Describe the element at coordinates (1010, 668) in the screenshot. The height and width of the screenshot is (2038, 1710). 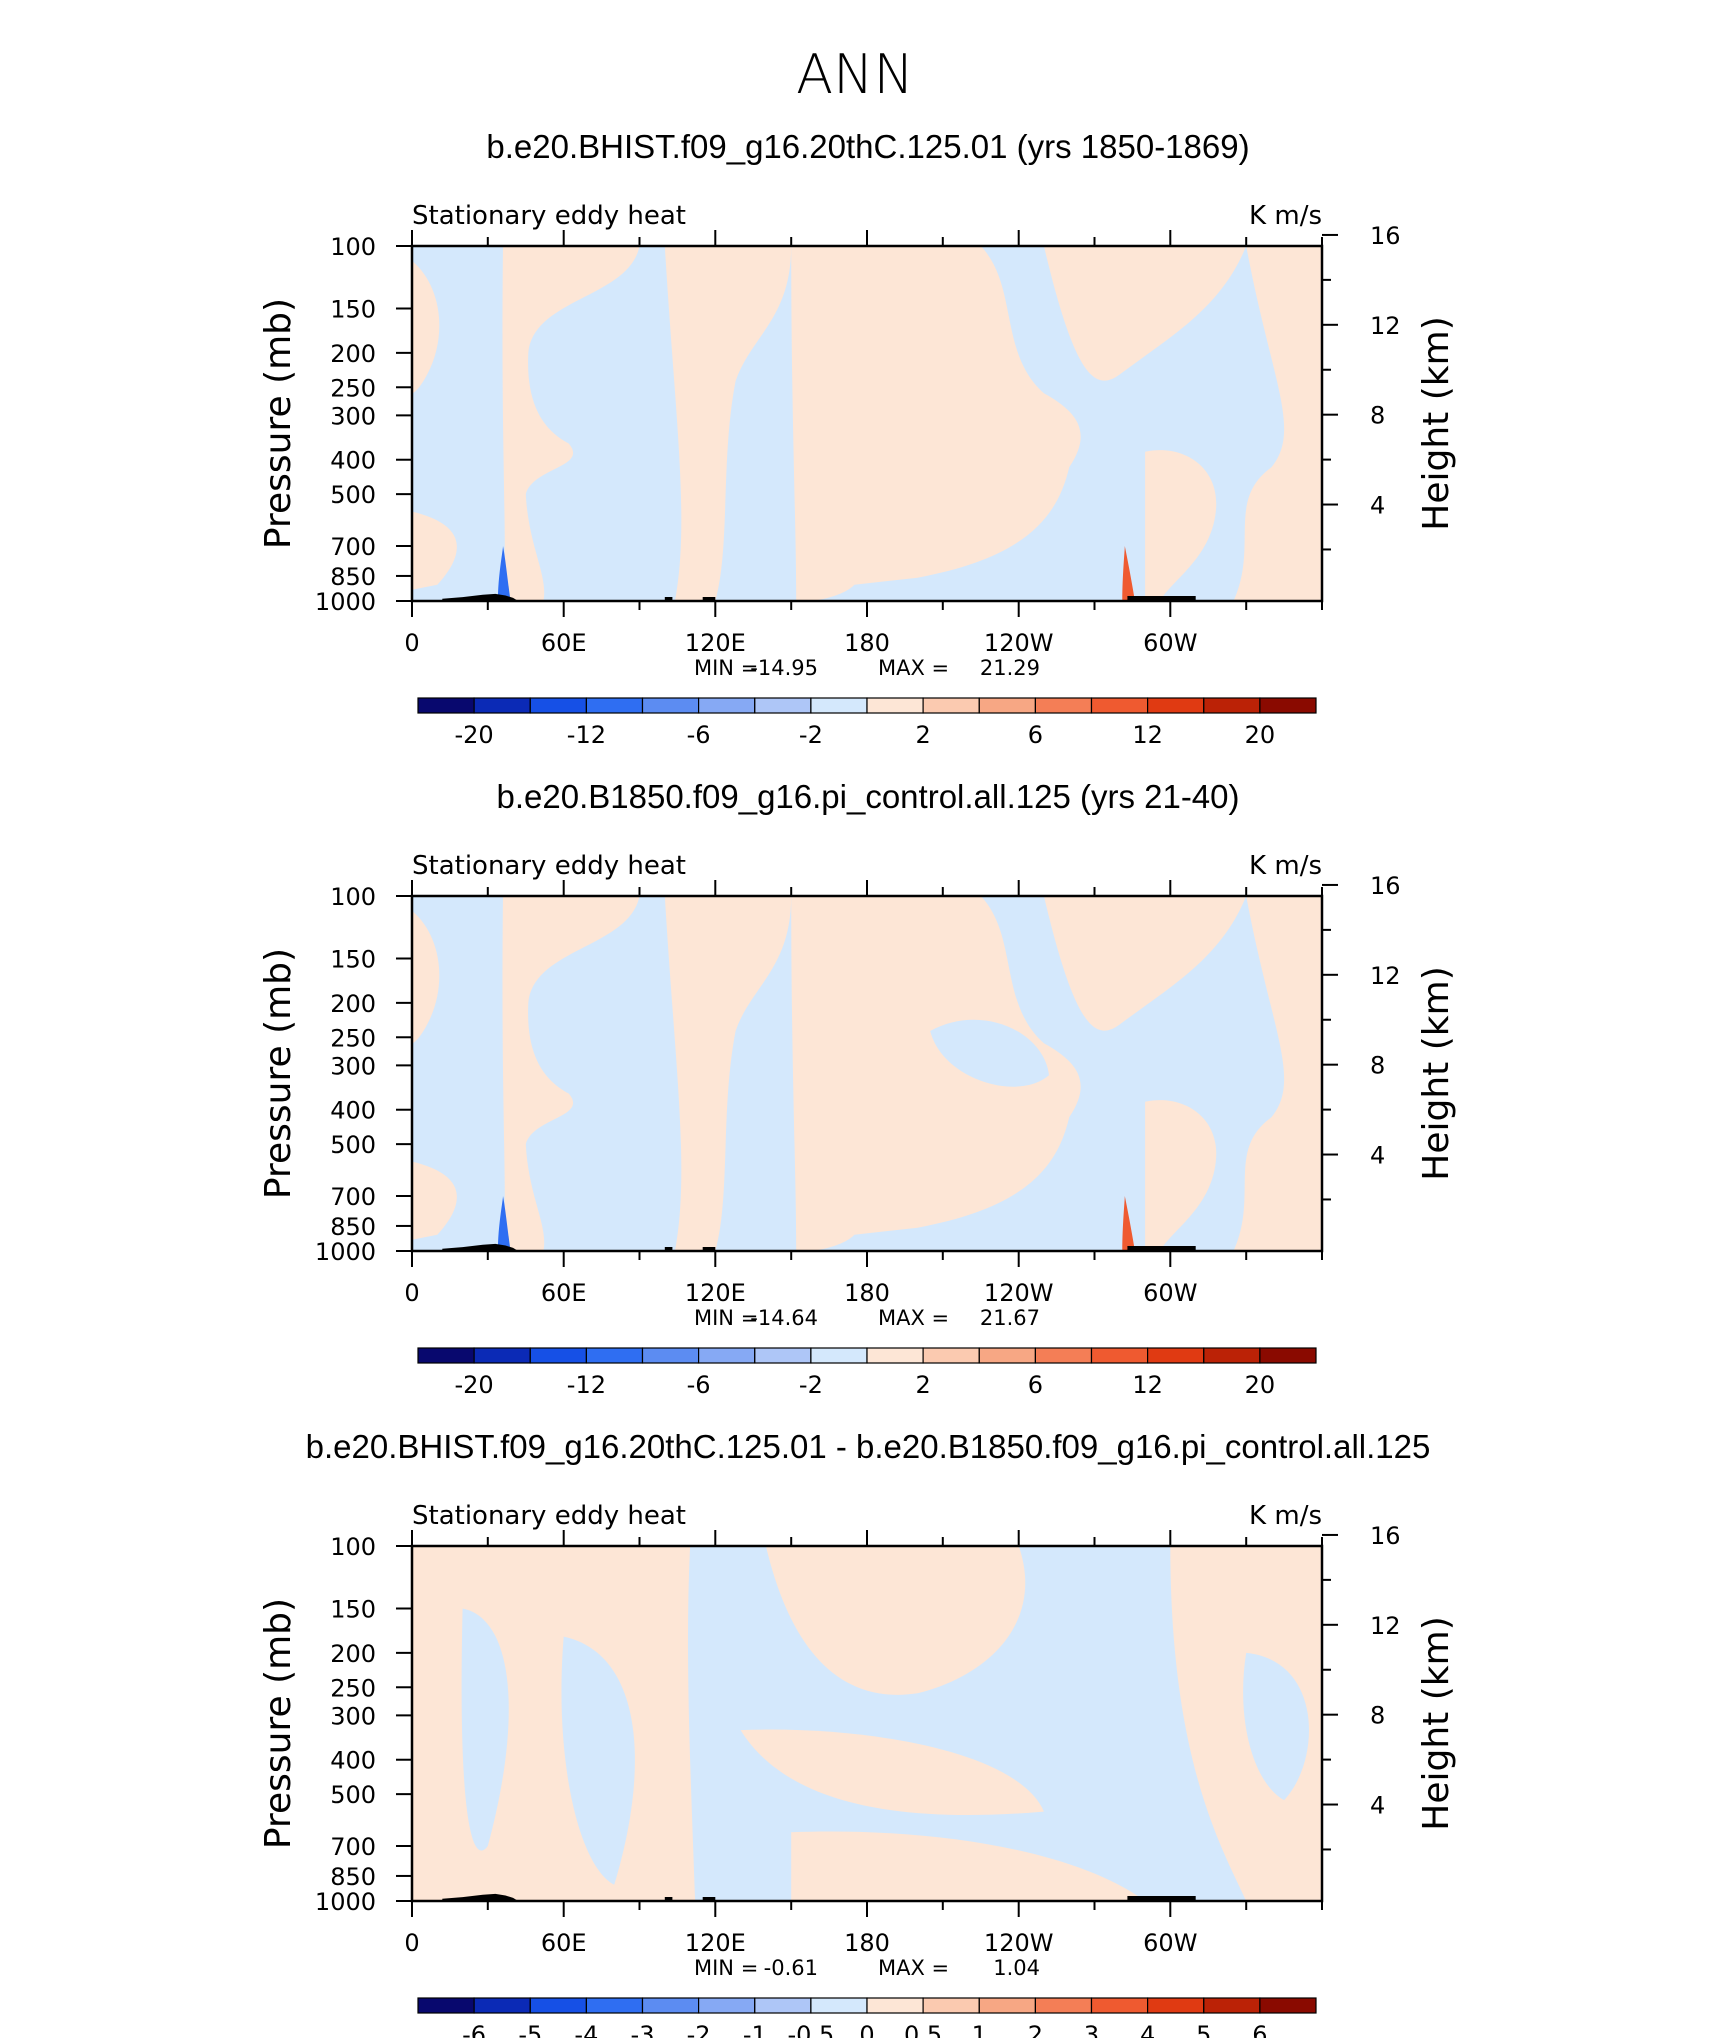
I see `max-value: 21.29` at that location.